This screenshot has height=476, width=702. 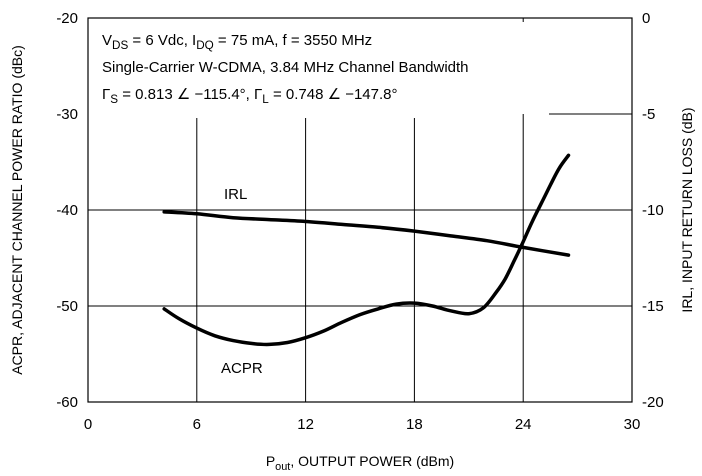 I want to click on y-right-axis-title: IRL, INPUT RETURN LOSS (dB), so click(x=687, y=209).